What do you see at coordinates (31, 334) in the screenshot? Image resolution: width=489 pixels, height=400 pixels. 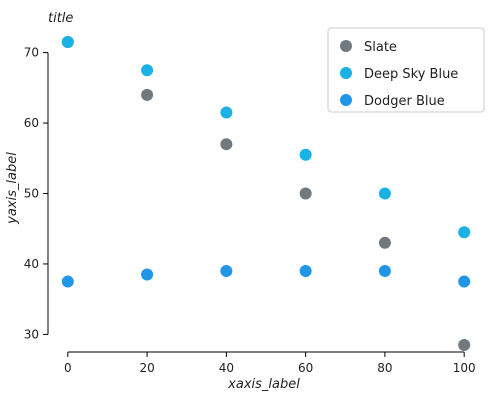 I see `y-tick-label: 30` at bounding box center [31, 334].